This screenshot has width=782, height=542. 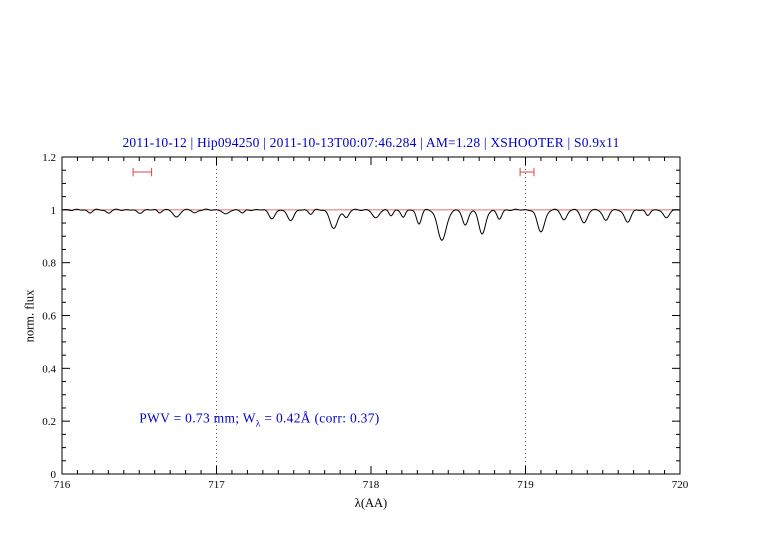 What do you see at coordinates (371, 503) in the screenshot?
I see `x-axis-label: λ(AA)` at bounding box center [371, 503].